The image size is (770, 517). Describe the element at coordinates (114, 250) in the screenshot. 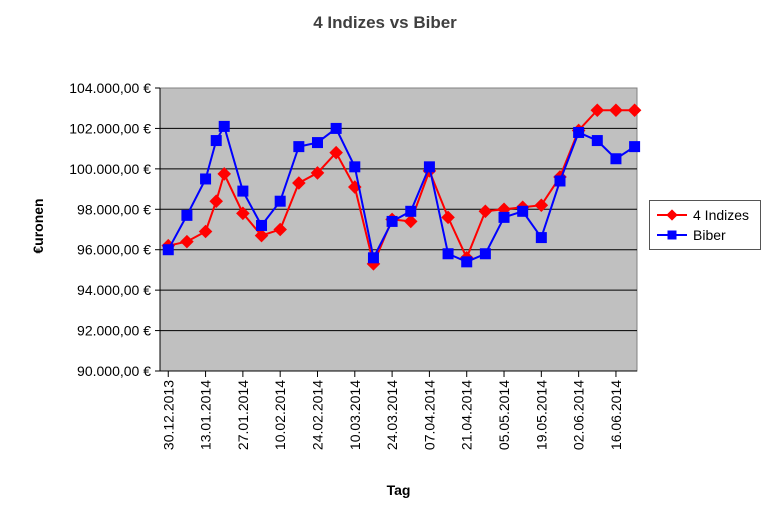

I see `y-tick-label: 96.000,00 €` at that location.